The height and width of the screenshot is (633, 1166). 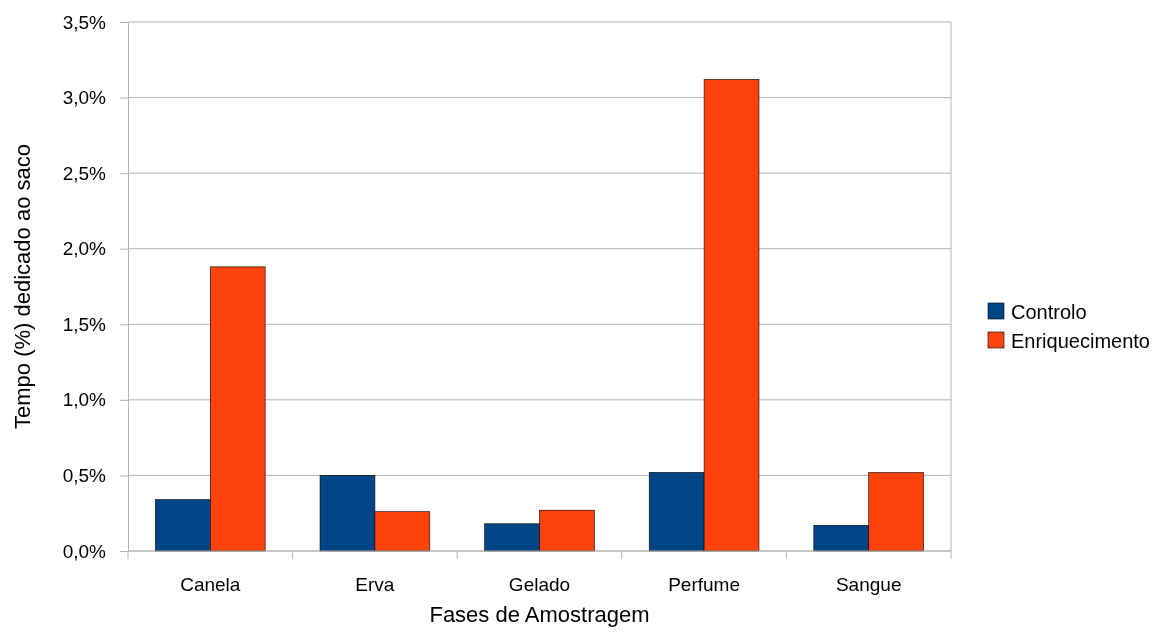 What do you see at coordinates (704, 584) in the screenshot?
I see `x-tick-label: Perfume` at bounding box center [704, 584].